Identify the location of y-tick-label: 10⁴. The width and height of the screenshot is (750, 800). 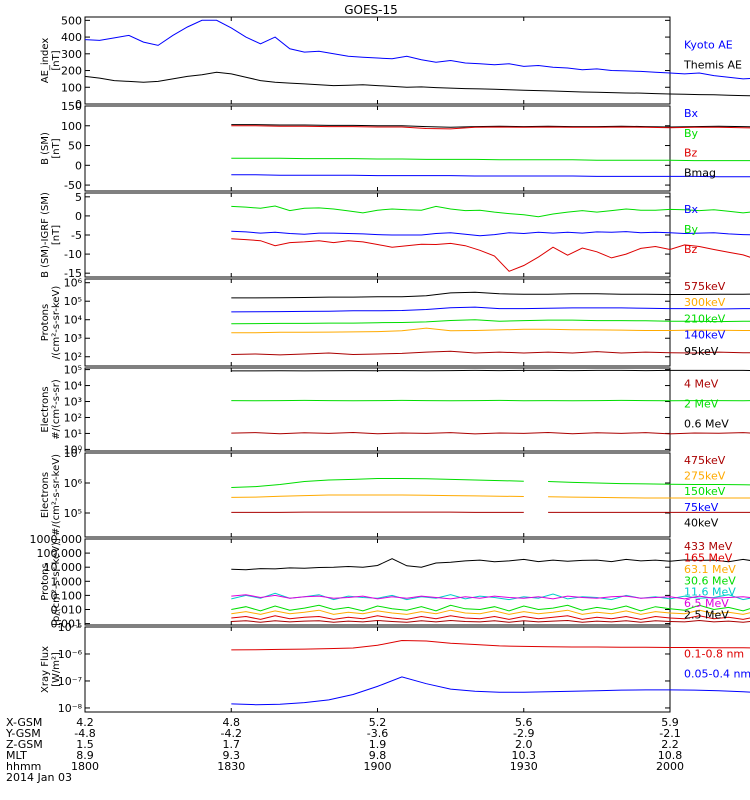
(73, 320).